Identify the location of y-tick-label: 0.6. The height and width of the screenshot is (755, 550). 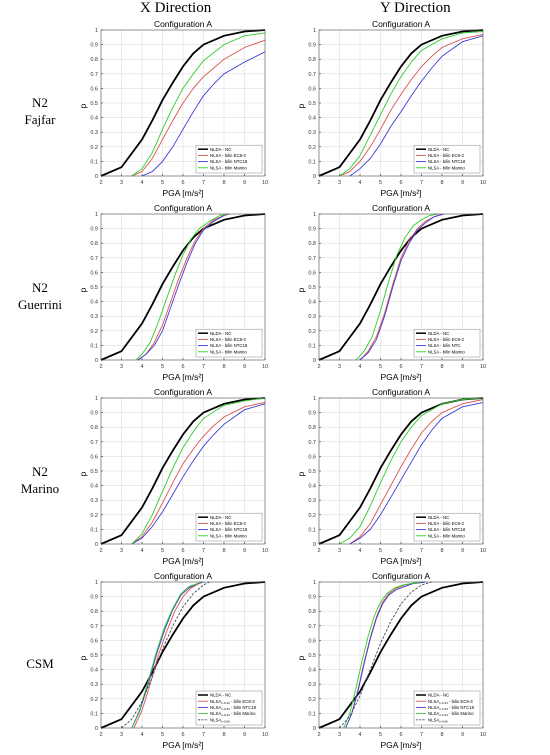
(94, 273).